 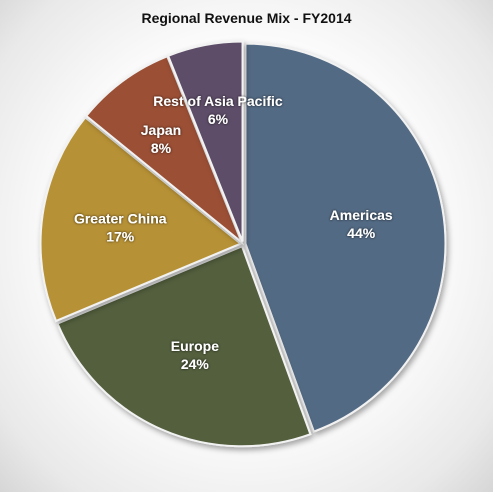 I want to click on pie-slice-rest-of-asia-pacific, so click(x=205, y=141).